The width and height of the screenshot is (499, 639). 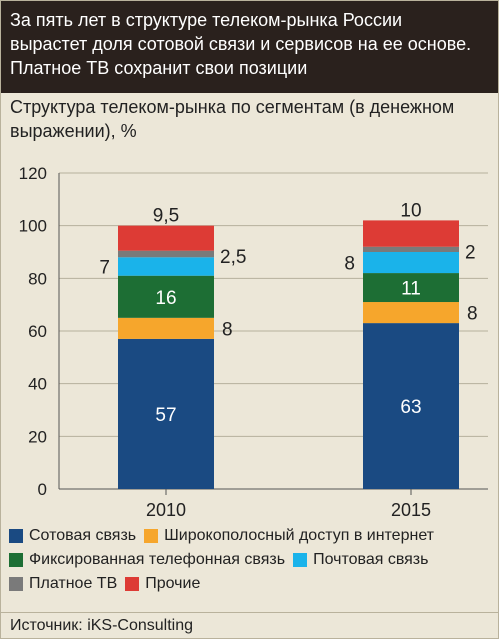 I want to click on legend-item-paytv: Платное ТВ, so click(x=63, y=584).